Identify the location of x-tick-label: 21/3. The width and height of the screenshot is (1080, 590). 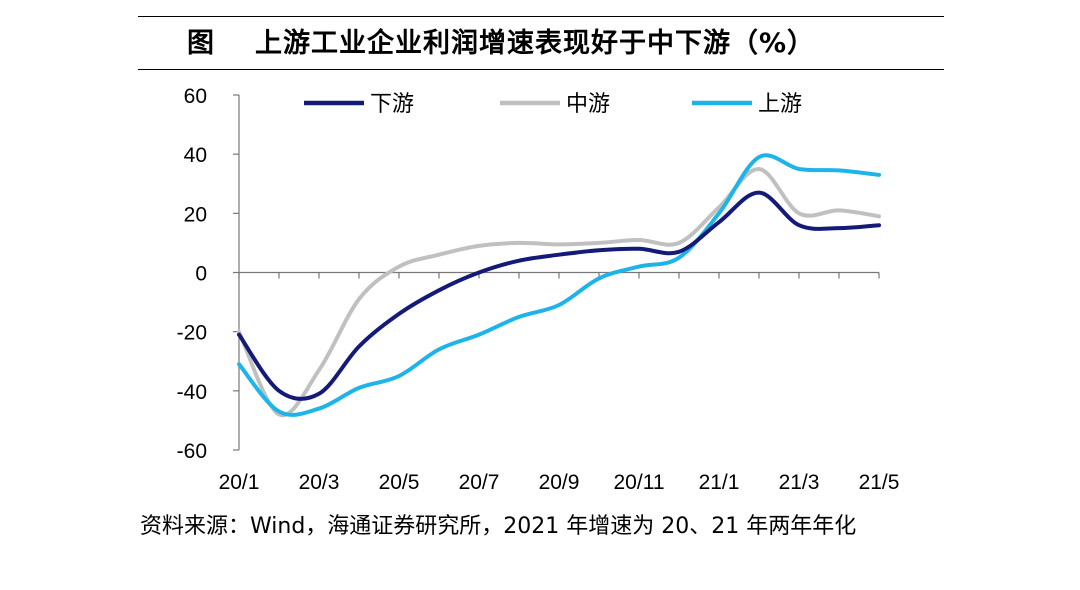
(799, 482).